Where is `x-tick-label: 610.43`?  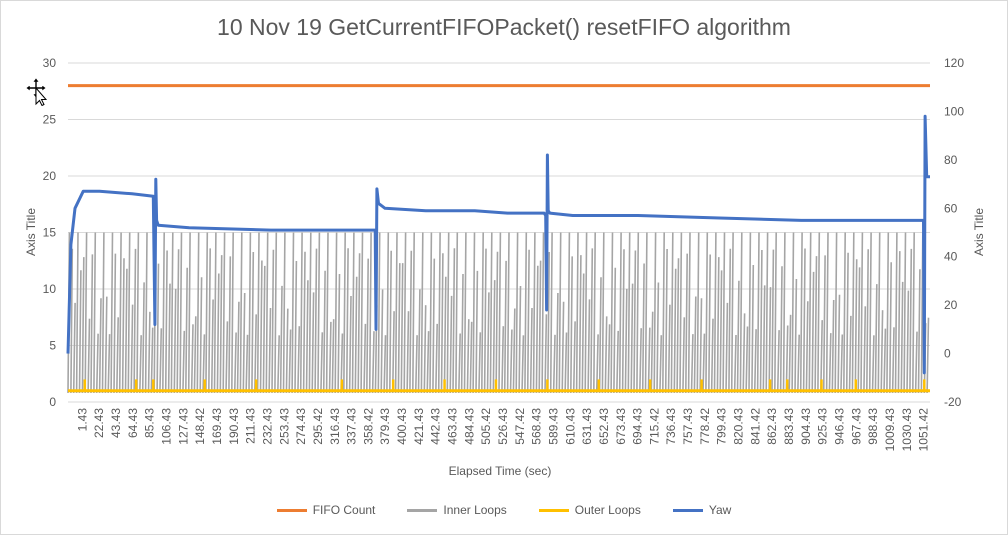
x-tick-label: 610.43 is located at coordinates (570, 426).